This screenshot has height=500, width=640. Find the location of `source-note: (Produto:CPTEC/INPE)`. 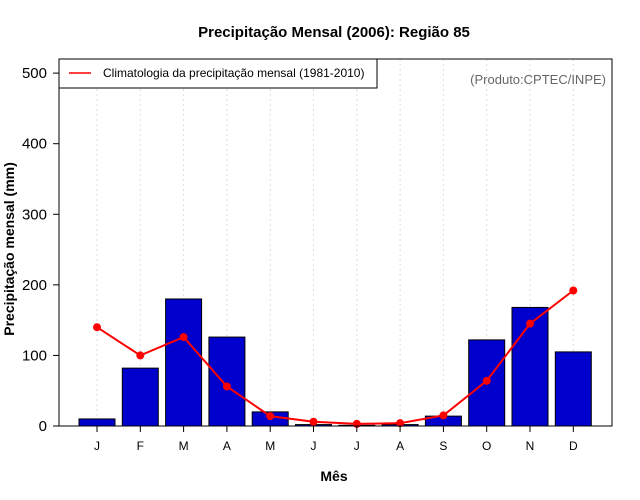

source-note: (Produto:CPTEC/INPE) is located at coordinates (538, 79).